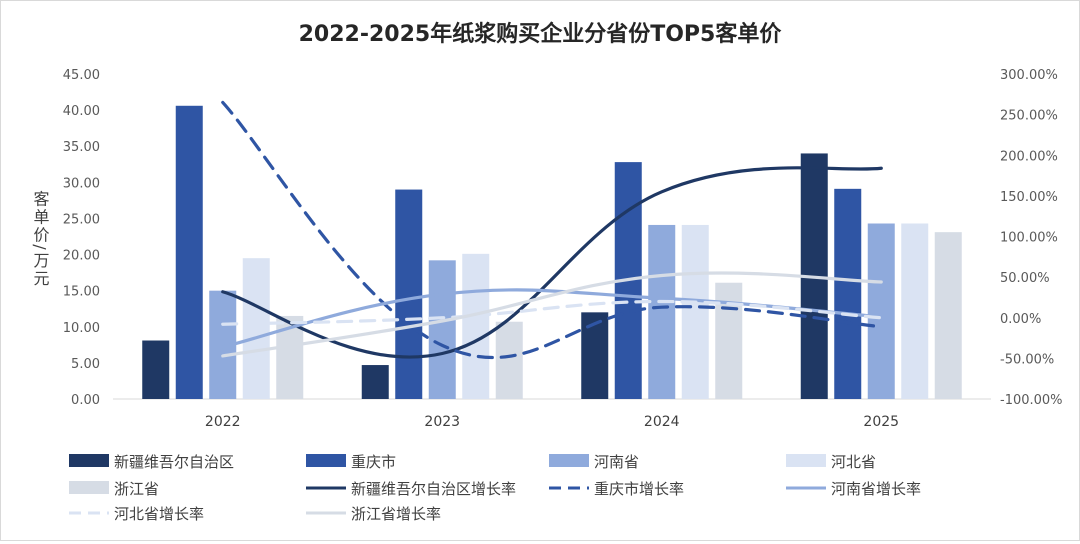 This screenshot has width=1080, height=544. I want to click on bar-河北省-2024, so click(695, 311).